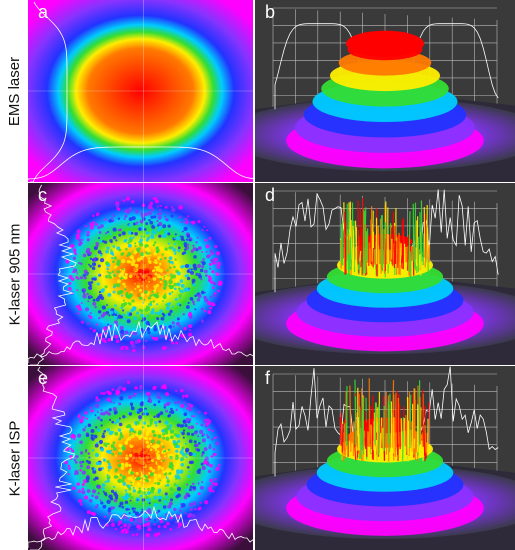 This screenshot has width=515, height=550. What do you see at coordinates (270, 195) in the screenshot?
I see `panel-letter: d` at bounding box center [270, 195].